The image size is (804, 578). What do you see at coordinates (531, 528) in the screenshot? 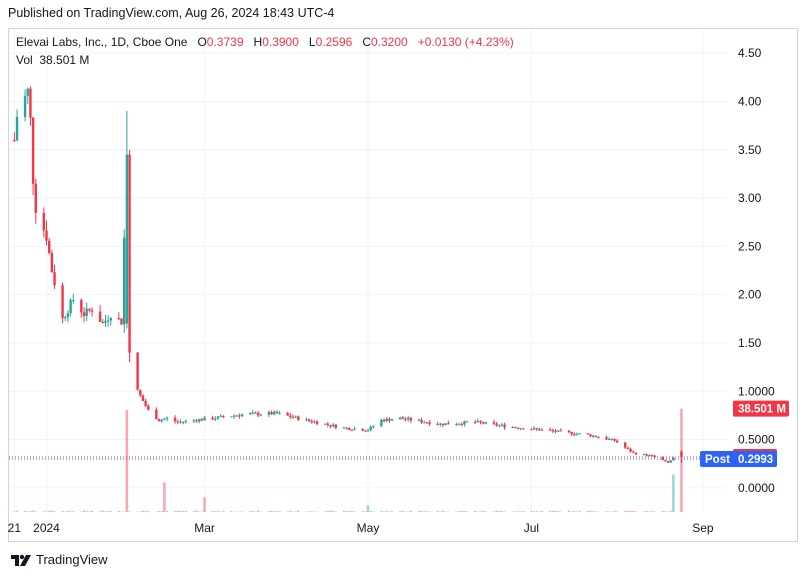
I see `x-tick-label: Jul` at bounding box center [531, 528].